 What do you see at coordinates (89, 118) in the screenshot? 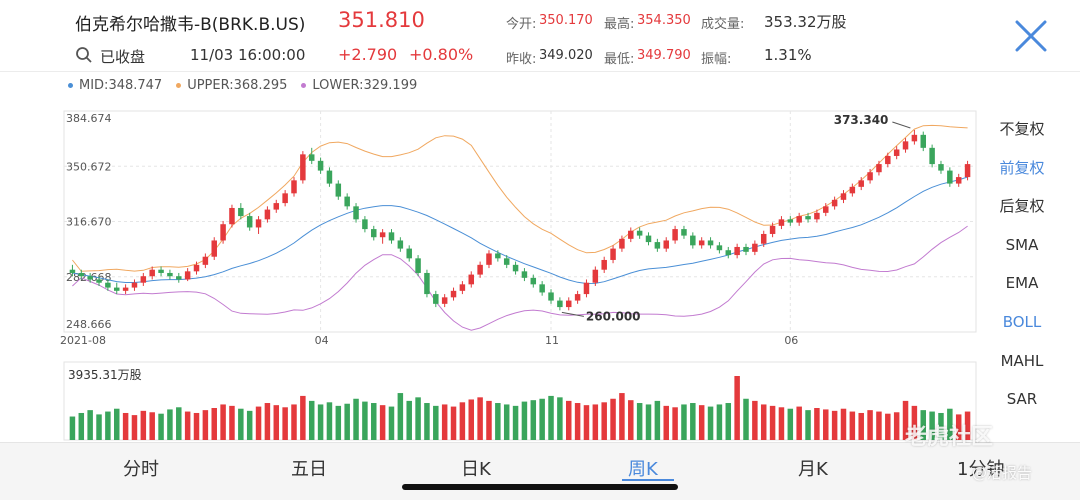
I see `y-tick-label: 384.674` at bounding box center [89, 118].